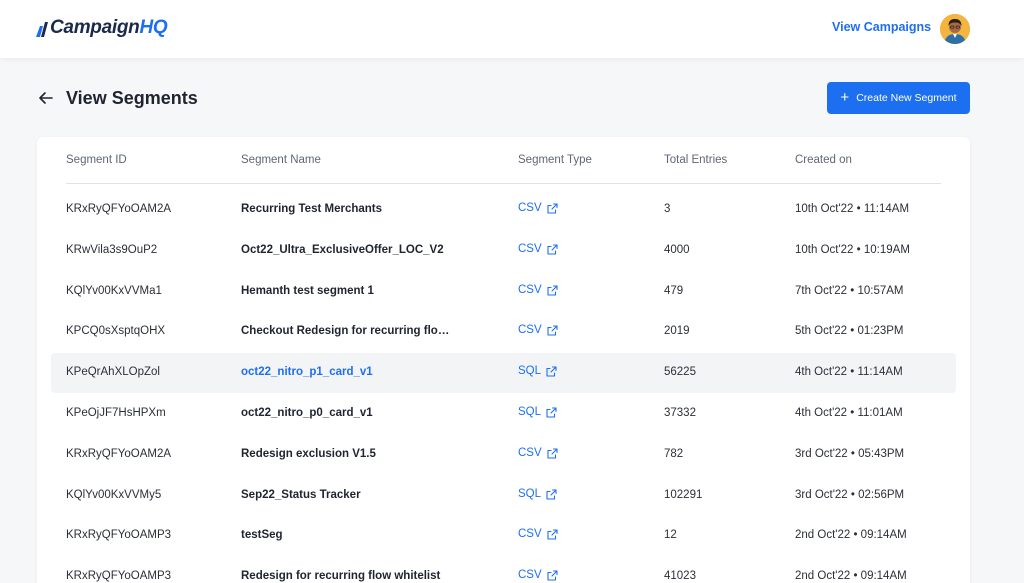 This screenshot has width=1024, height=583. What do you see at coordinates (307, 291) in the screenshot?
I see `segment-name: Hemanth test segment 1` at bounding box center [307, 291].